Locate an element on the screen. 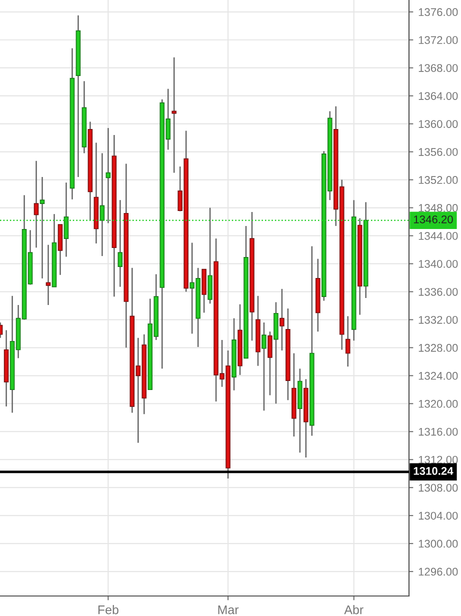 This screenshot has width=461, height=616. y-tick-label: 1304.00 is located at coordinates (438, 516).